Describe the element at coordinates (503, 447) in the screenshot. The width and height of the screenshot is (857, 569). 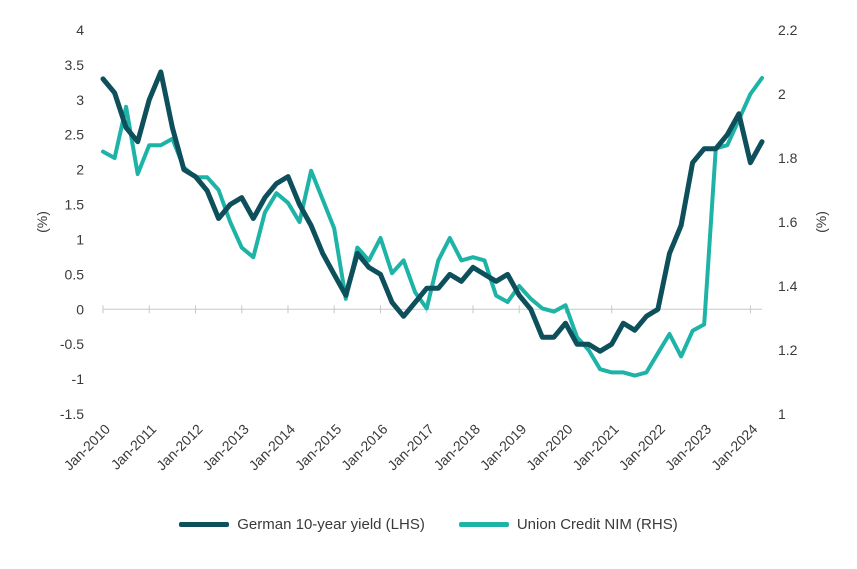
I see `x-tick-label: Jan-2019` at that location.